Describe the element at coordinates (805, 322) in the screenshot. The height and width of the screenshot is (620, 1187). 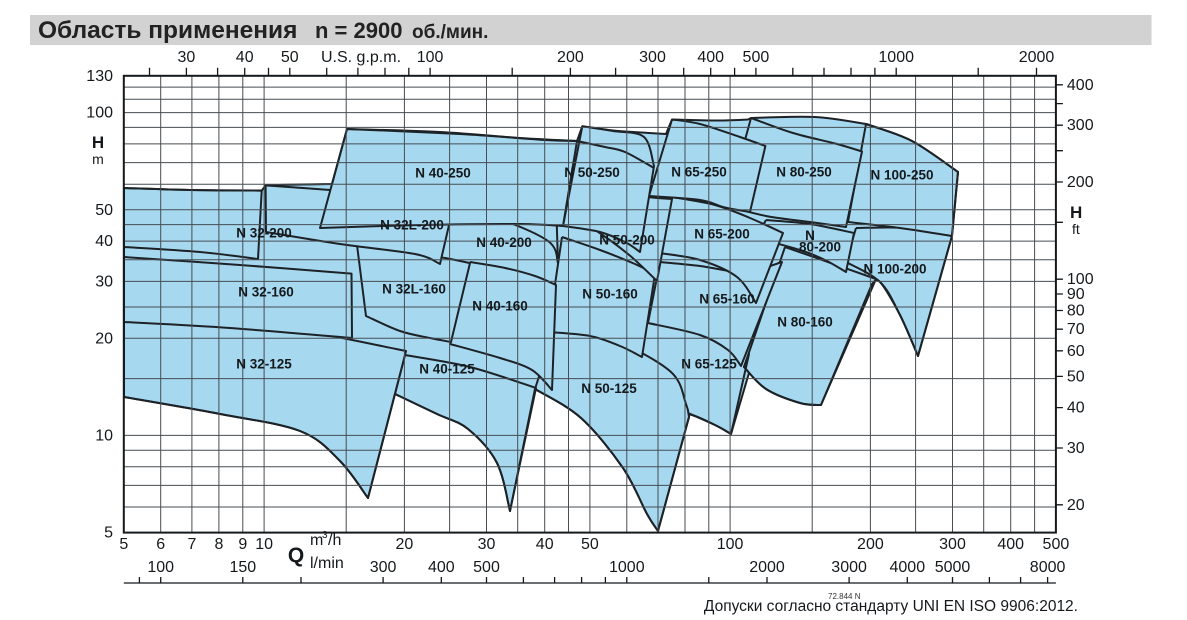
I see `svg-text: N 80-160` at that location.